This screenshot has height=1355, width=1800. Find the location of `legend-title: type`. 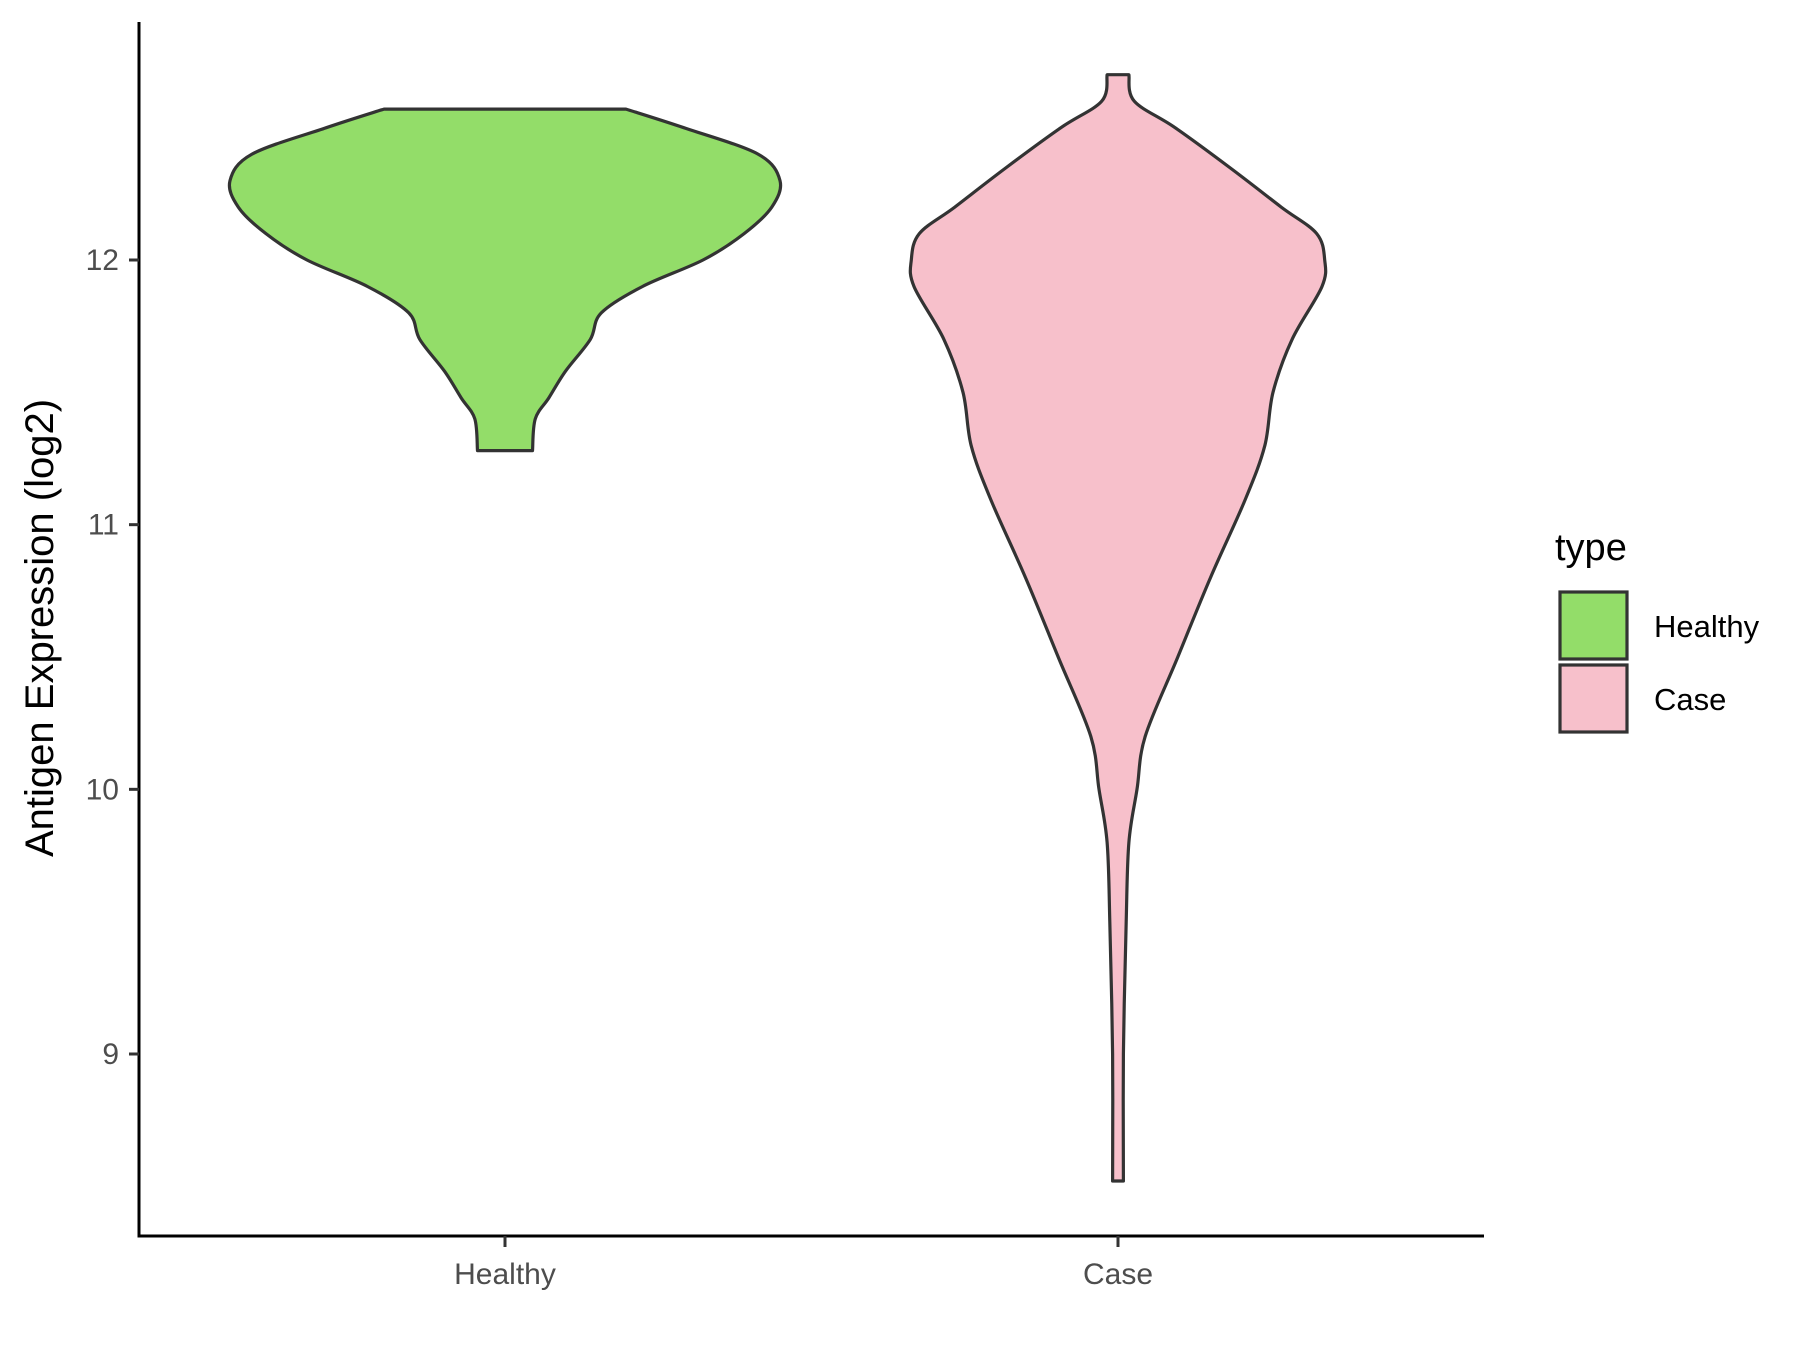

legend-title: type is located at coordinates (1591, 548).